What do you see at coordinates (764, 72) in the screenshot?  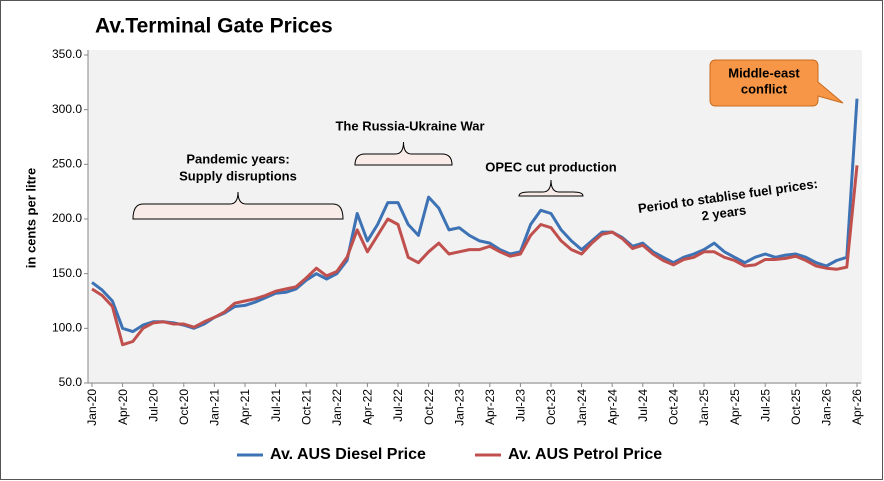 I see `annotation: Middle-east` at bounding box center [764, 72].